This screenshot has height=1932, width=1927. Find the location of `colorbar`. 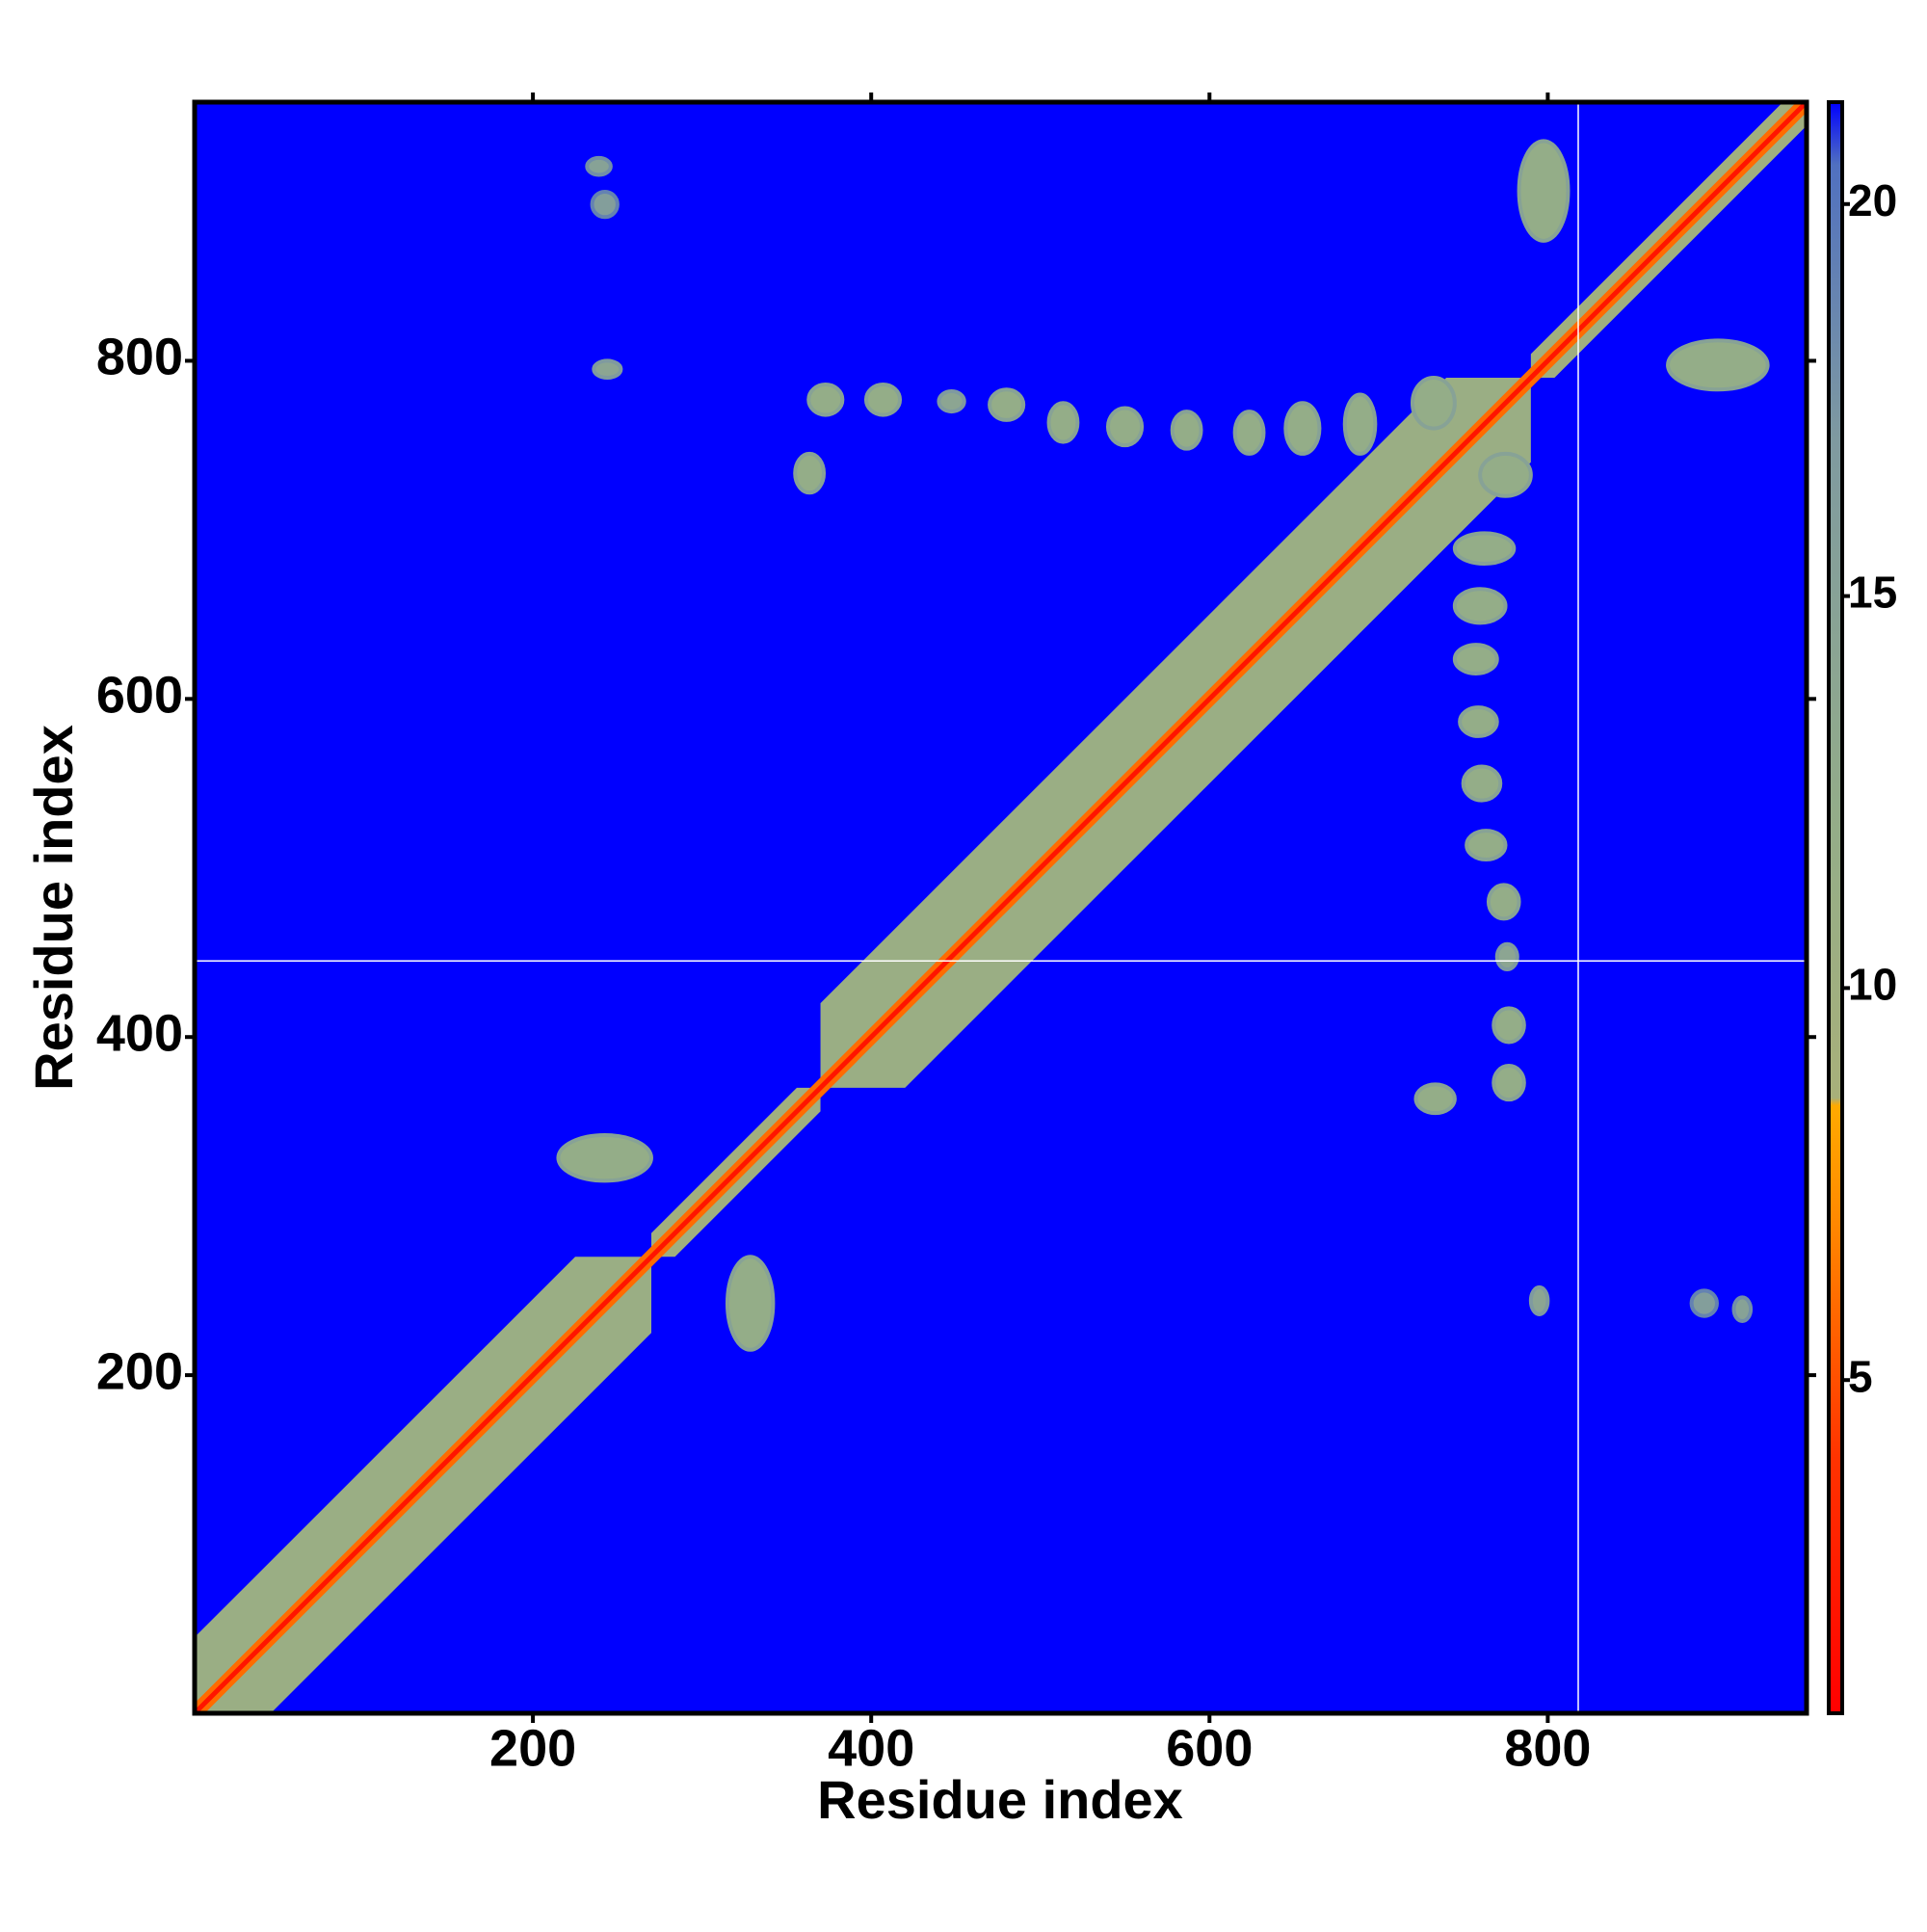

colorbar is located at coordinates (1835, 907).